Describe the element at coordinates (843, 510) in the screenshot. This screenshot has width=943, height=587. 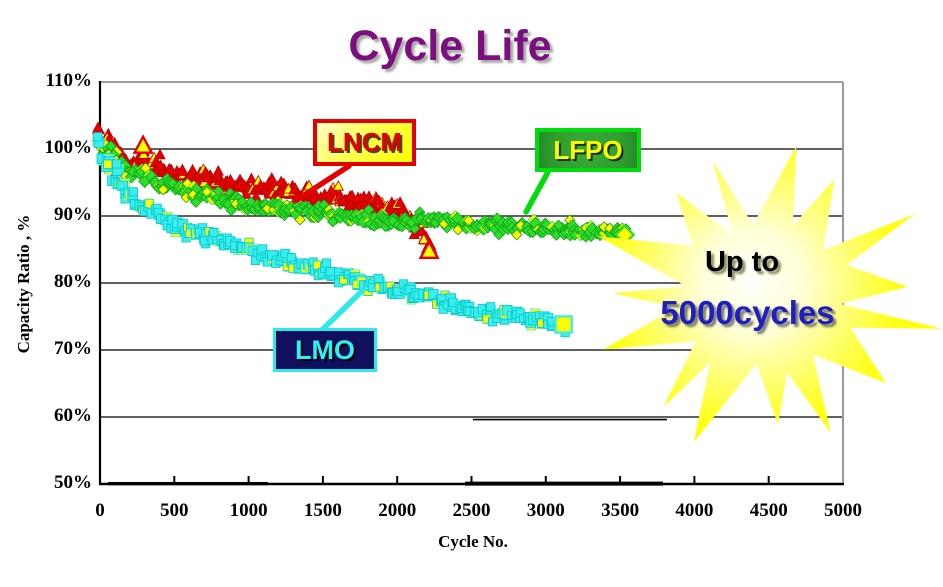
I see `x-tick-label: 5000` at that location.